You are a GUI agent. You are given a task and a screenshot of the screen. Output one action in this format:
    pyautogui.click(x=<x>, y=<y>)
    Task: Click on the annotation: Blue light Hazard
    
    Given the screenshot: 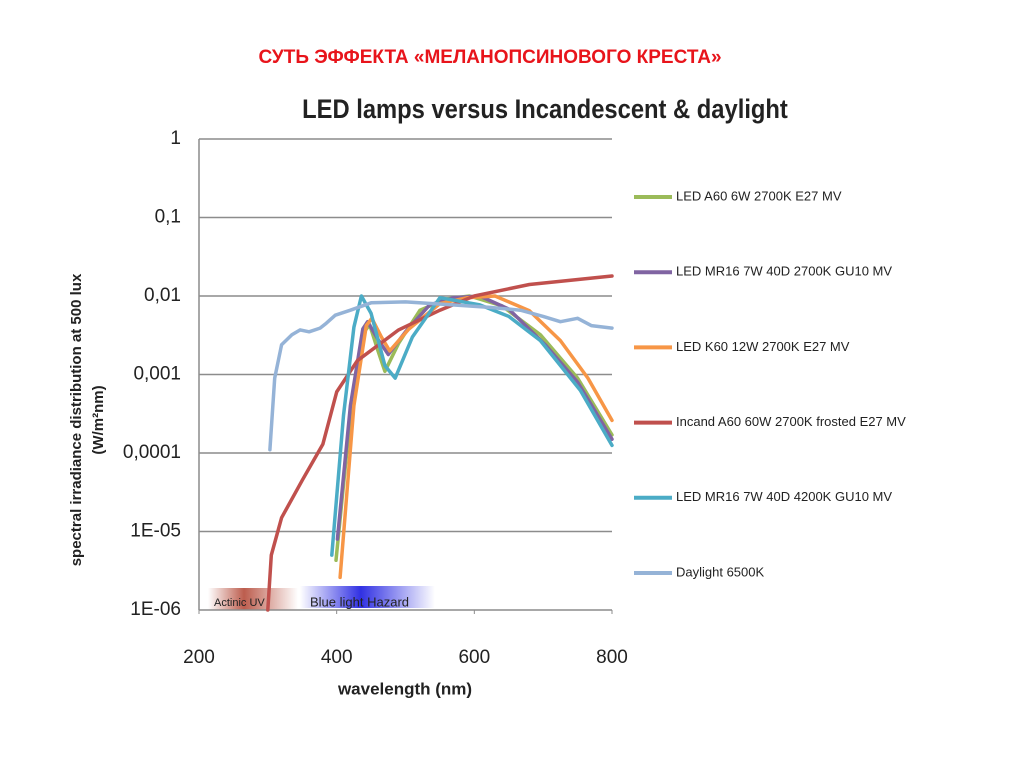 What is the action you would take?
    pyautogui.click(x=359, y=601)
    